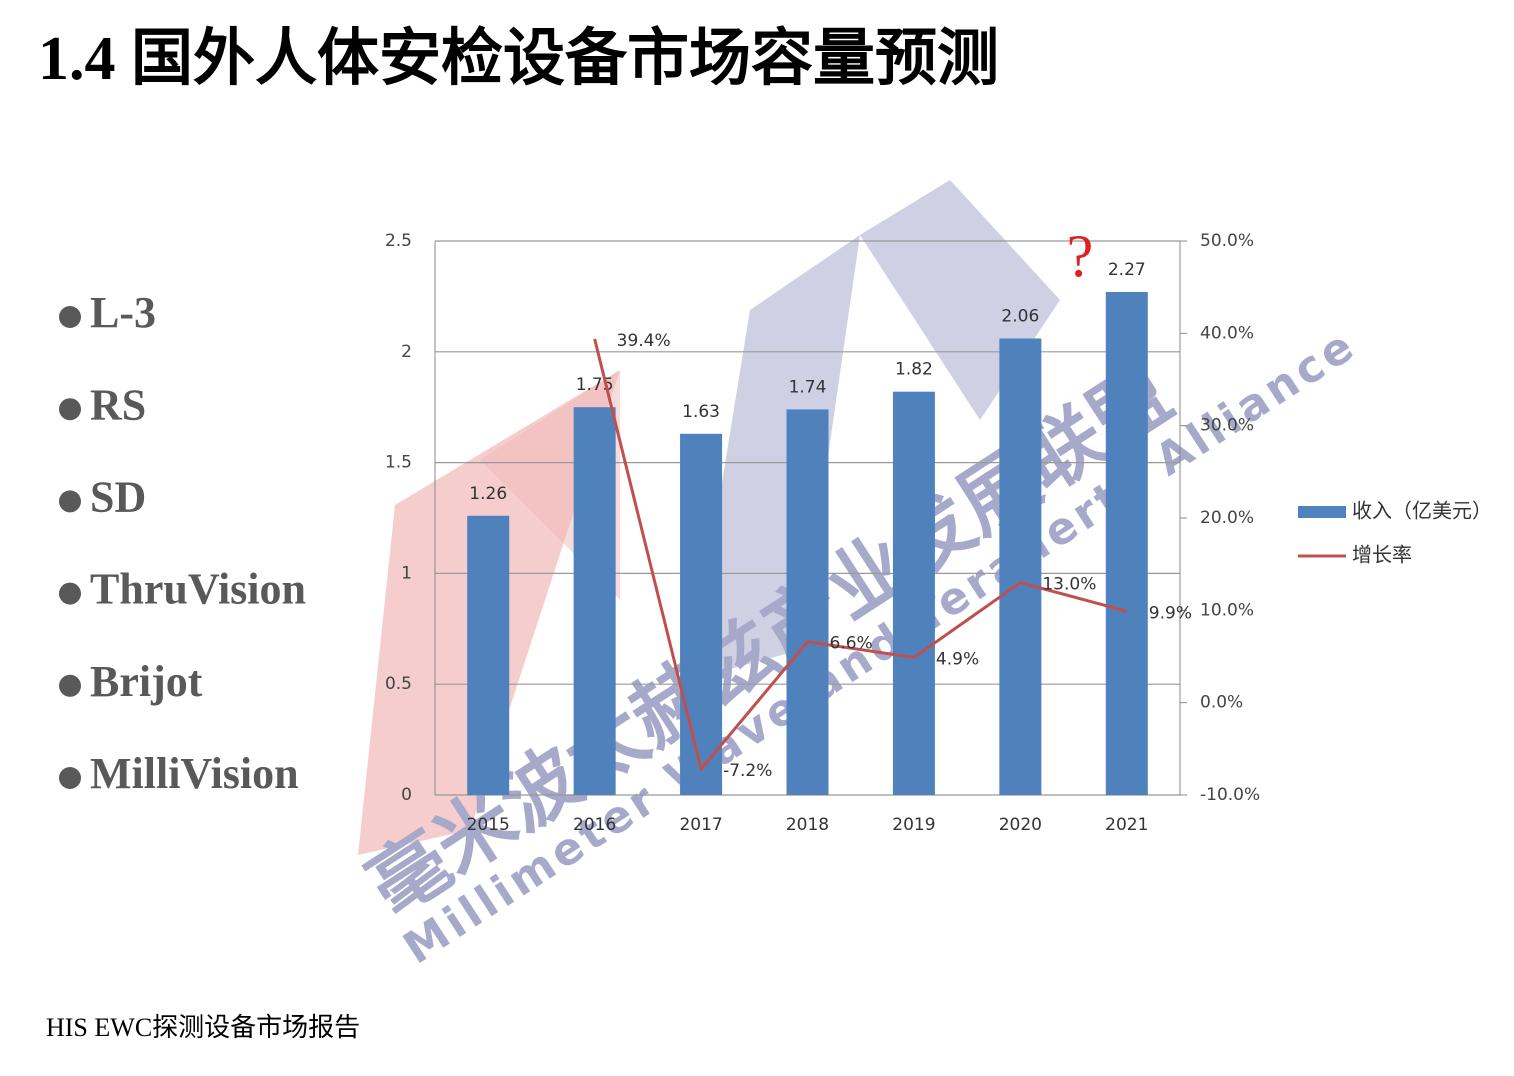 The image size is (1514, 1076). I want to click on y-tick-label: 2.5, so click(398, 241).